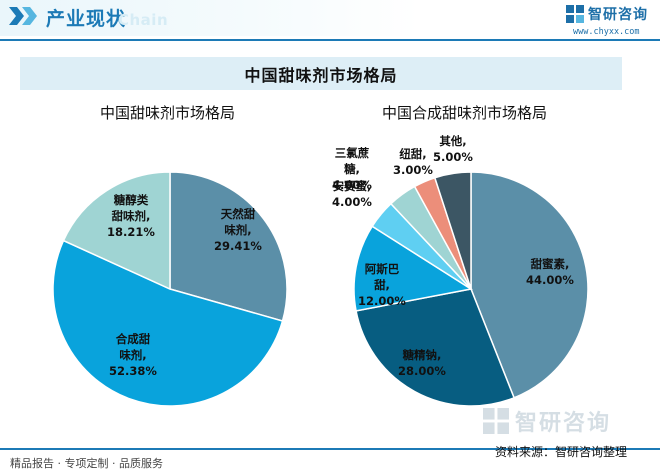  What do you see at coordinates (606, 32) in the screenshot?
I see `brand-url: www.chyxx.com` at bounding box center [606, 32].